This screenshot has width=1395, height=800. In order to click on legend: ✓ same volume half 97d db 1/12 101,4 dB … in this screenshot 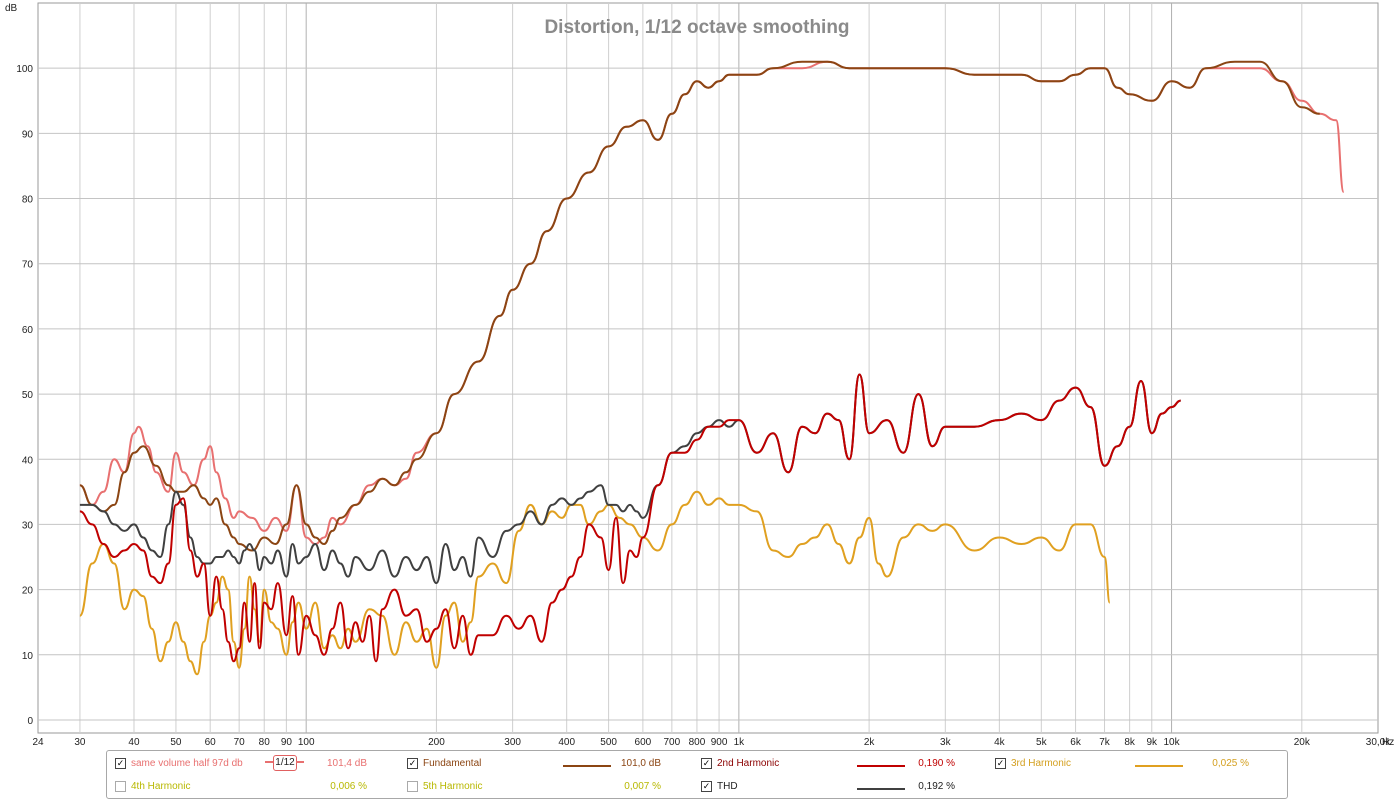, I will do `click(697, 774)`.